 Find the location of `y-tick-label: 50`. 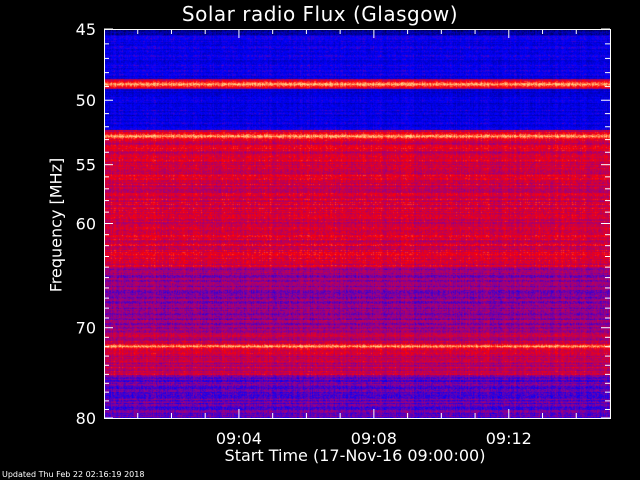

y-tick-label: 50 is located at coordinates (86, 100).